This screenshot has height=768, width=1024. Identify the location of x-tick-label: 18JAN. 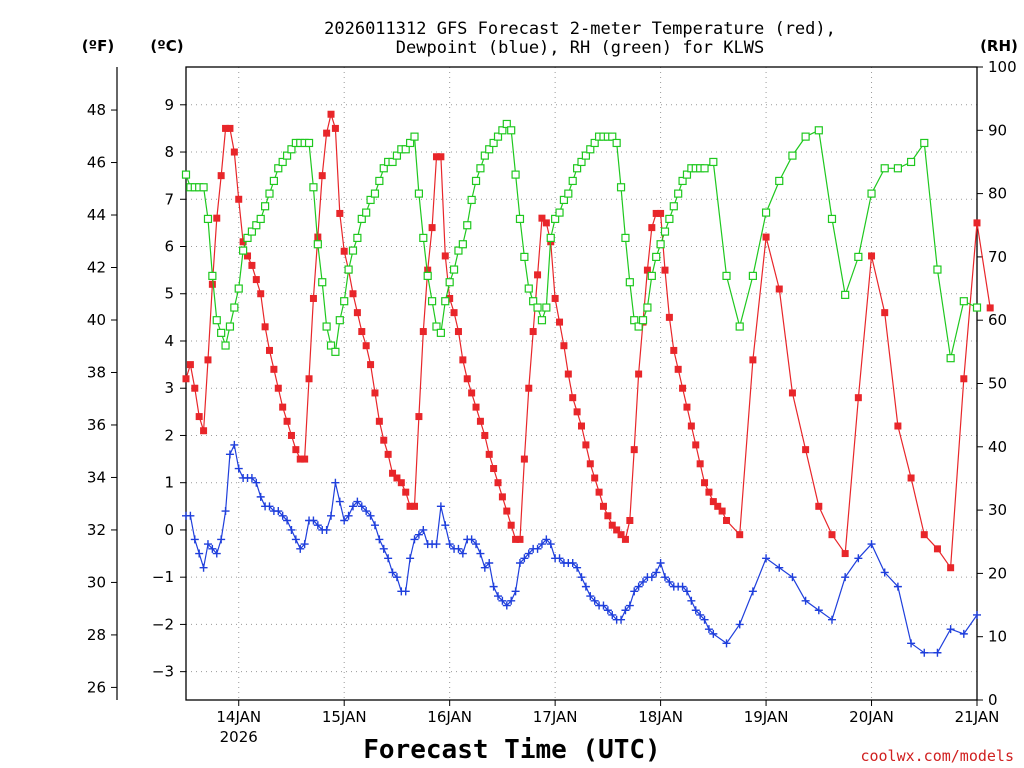
(660, 717).